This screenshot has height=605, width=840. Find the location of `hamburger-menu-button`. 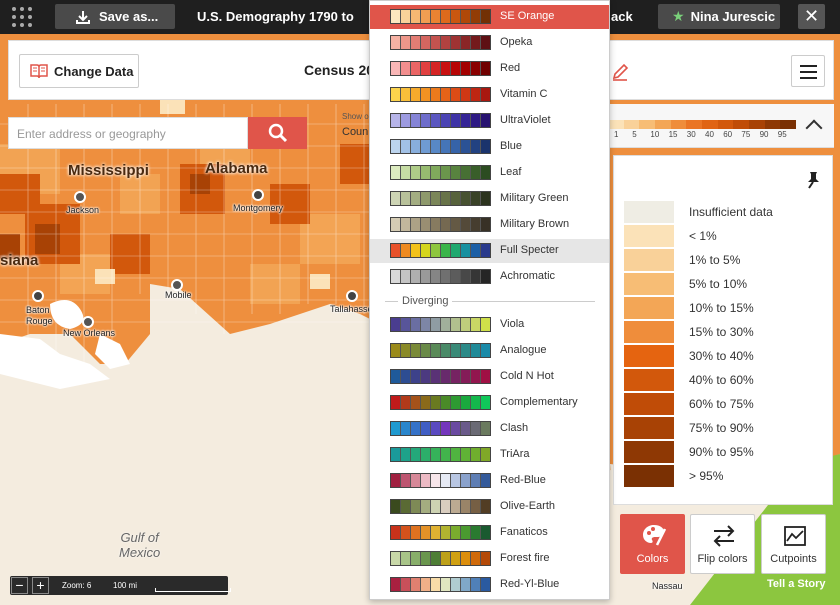

hamburger-menu-button is located at coordinates (808, 71).